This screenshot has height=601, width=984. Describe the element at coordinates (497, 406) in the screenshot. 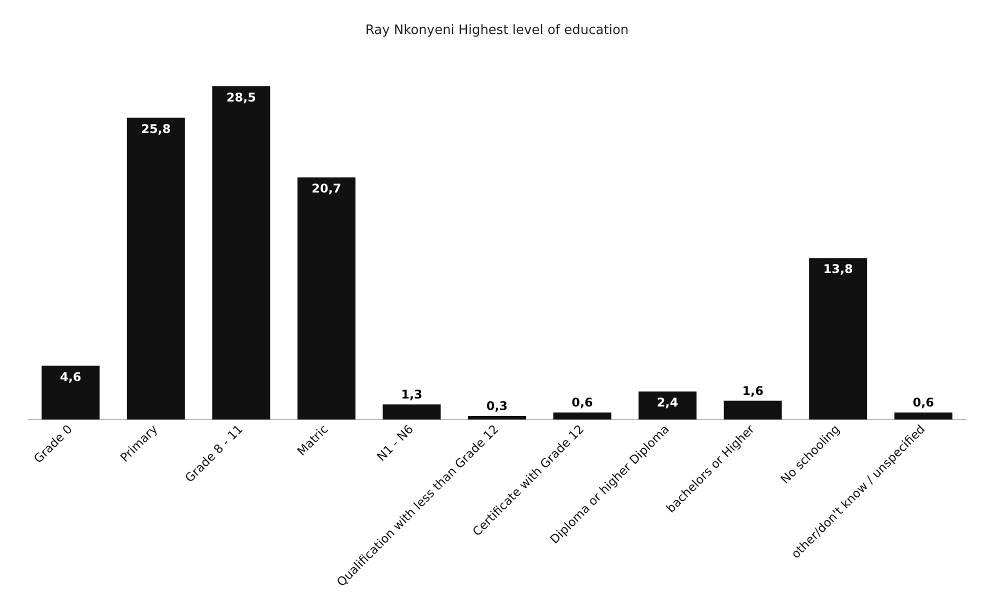

I see `data-label: 0,3` at that location.